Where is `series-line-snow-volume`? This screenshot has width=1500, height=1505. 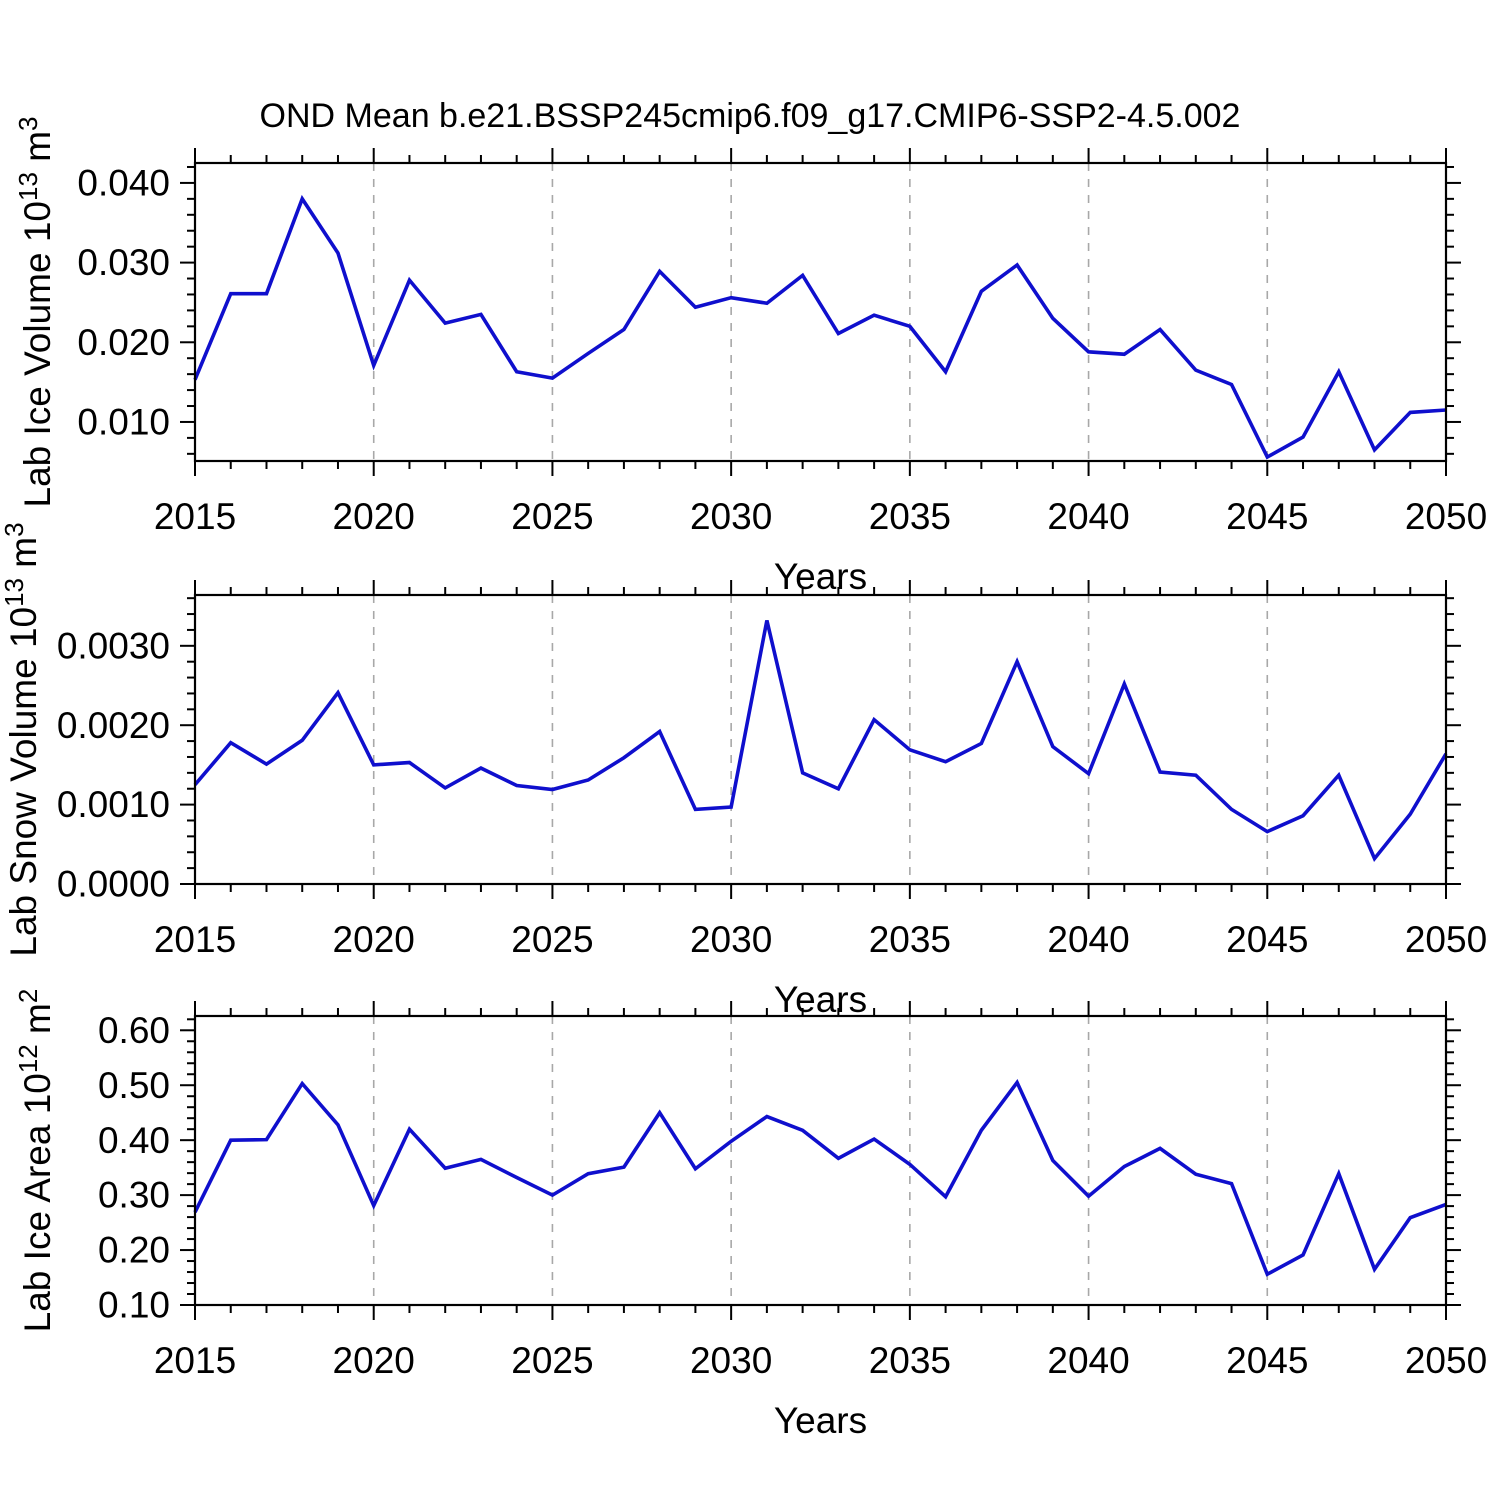
series-line-snow-volume is located at coordinates (820, 741).